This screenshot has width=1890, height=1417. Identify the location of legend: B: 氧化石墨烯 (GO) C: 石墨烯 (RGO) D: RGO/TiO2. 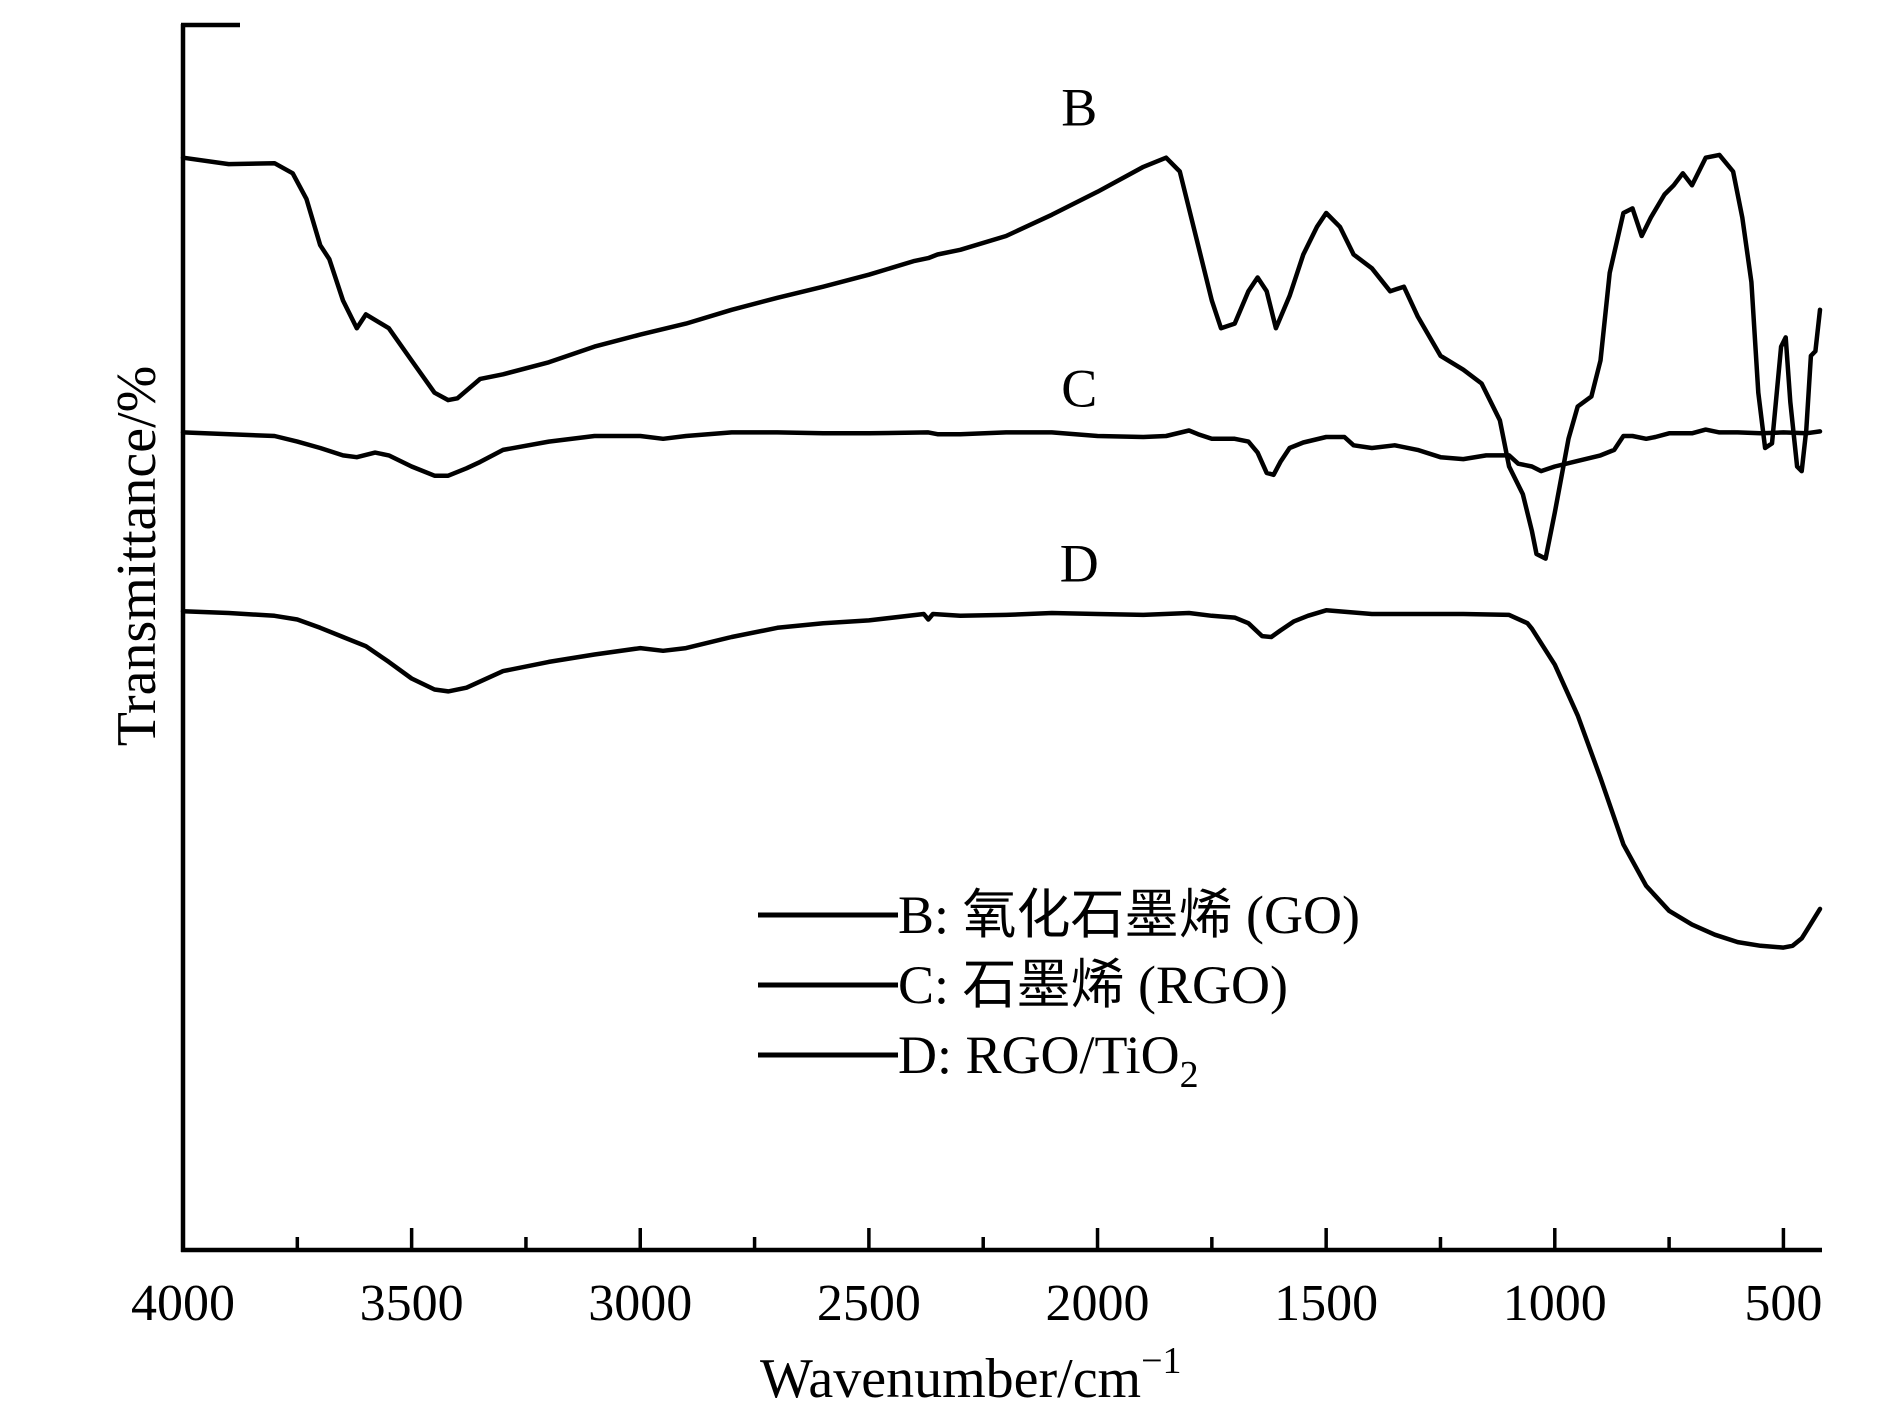
(1059, 990).